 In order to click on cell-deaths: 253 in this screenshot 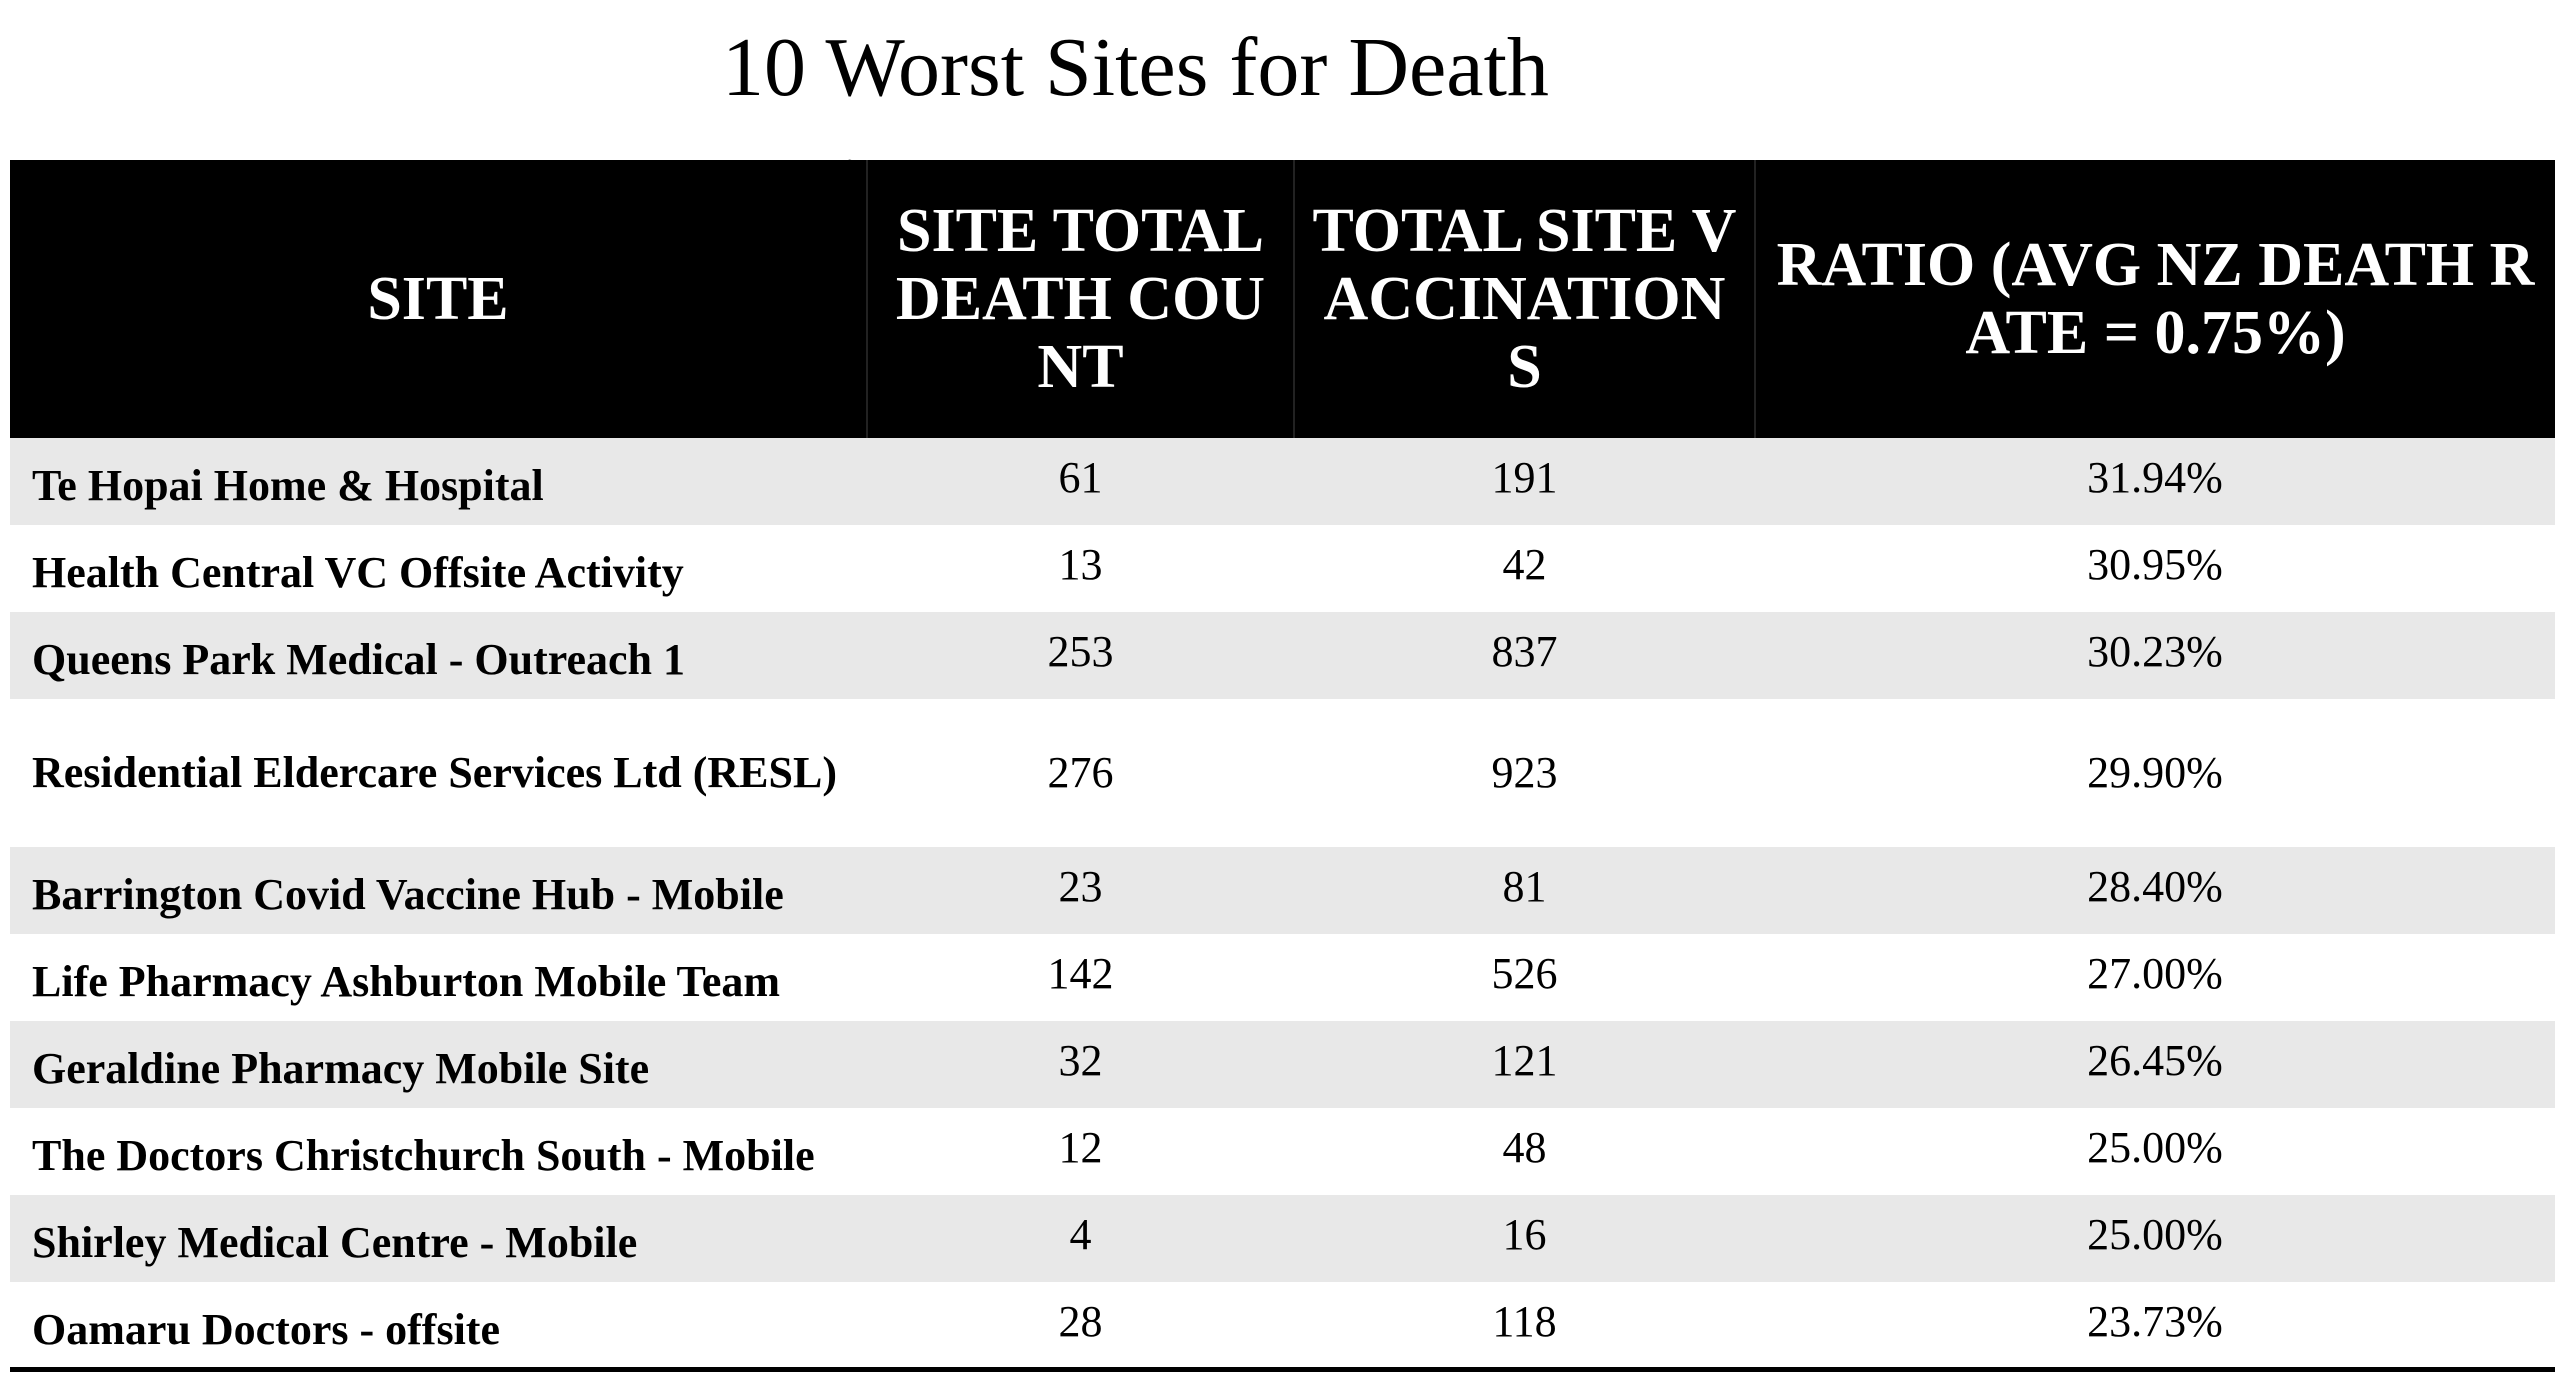, I will do `click(1080, 651)`.